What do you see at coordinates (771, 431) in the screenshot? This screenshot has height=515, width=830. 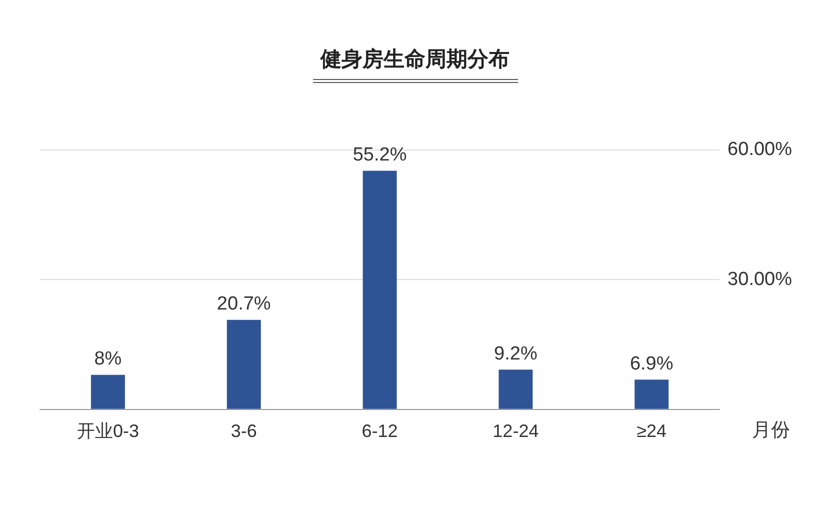 I see `x-axis-title: 月份` at bounding box center [771, 431].